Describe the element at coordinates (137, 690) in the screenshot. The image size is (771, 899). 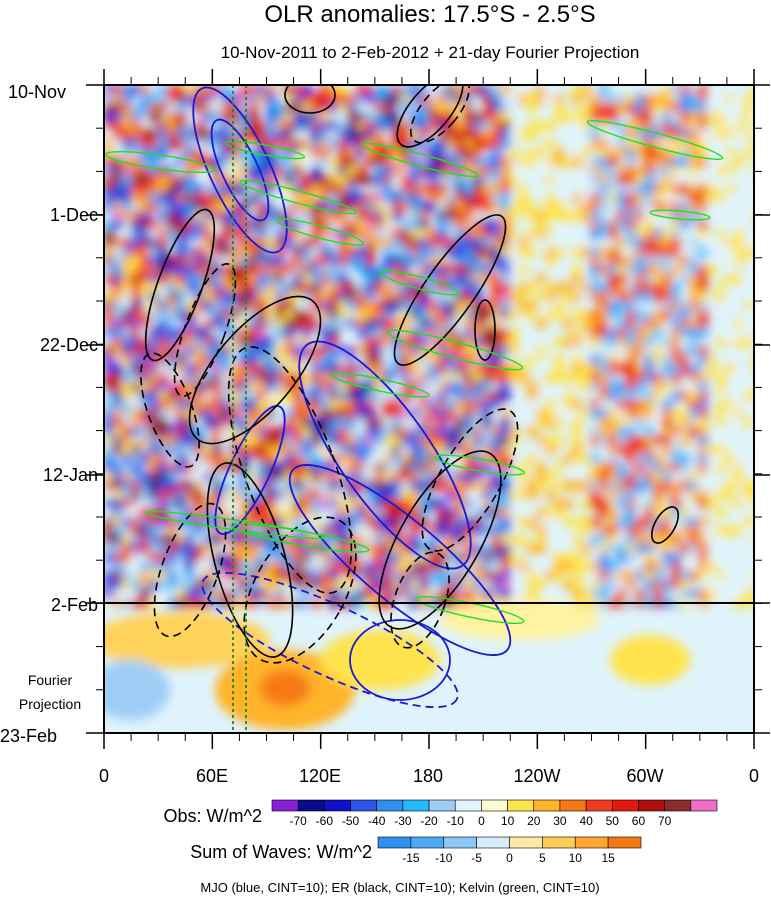
I see `projection-field-blob` at that location.